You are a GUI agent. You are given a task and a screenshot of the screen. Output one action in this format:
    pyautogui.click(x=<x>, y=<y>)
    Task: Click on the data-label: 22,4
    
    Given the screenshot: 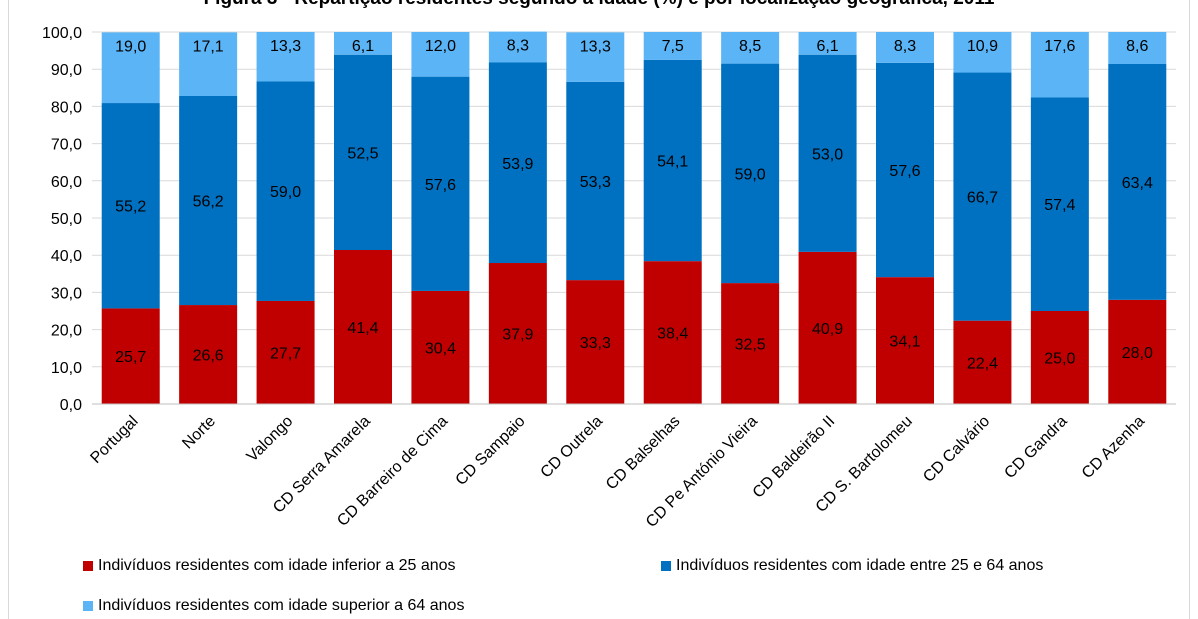 What is the action you would take?
    pyautogui.click(x=982, y=363)
    